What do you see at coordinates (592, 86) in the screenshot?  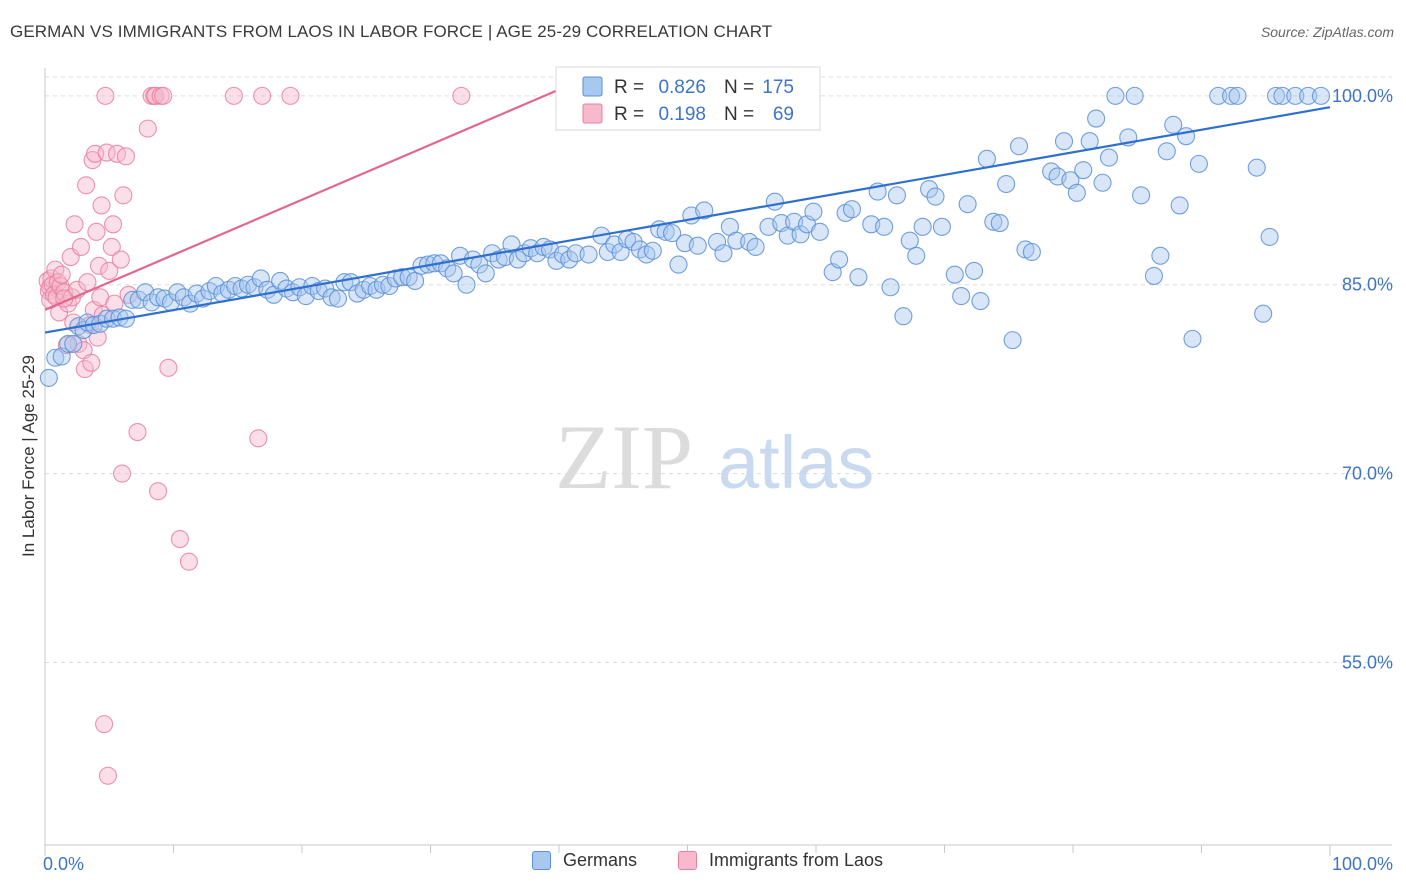 I see `stats-swatch-blue` at bounding box center [592, 86].